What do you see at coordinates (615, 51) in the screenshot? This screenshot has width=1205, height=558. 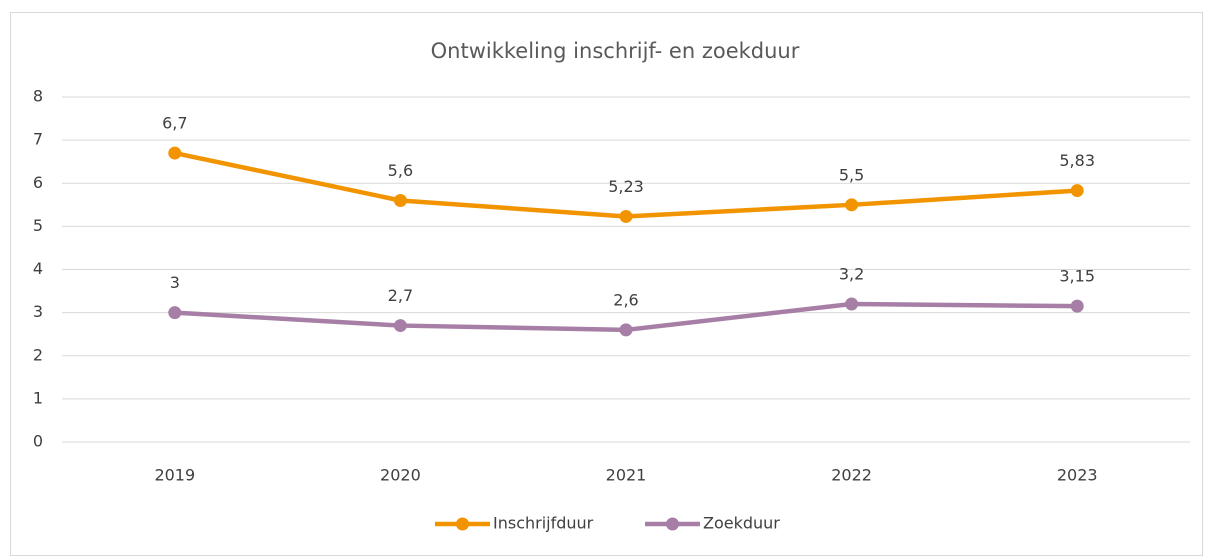 I see `chart-title: Ontwikkeling inschrijf- en zoekduur` at bounding box center [615, 51].